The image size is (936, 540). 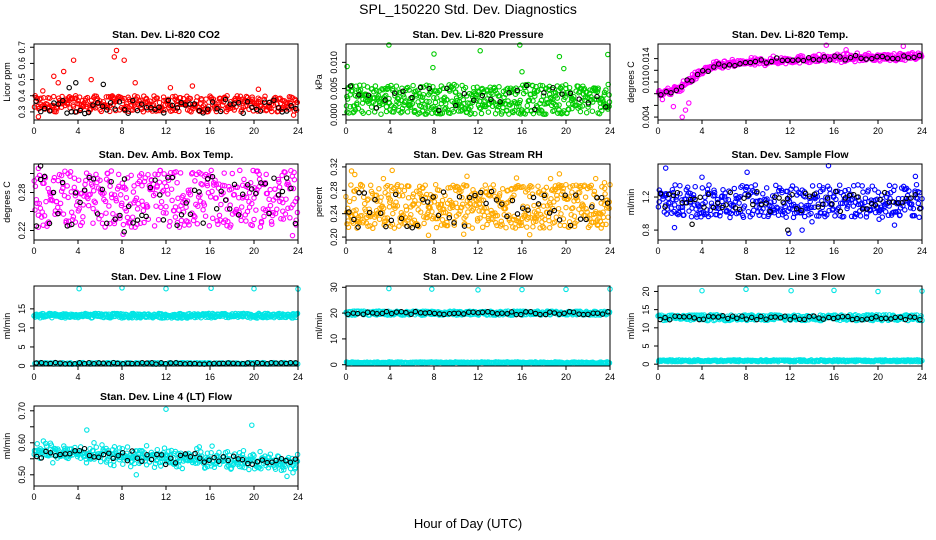 What do you see at coordinates (319, 201) in the screenshot?
I see `y-axis-label: percent` at bounding box center [319, 201].